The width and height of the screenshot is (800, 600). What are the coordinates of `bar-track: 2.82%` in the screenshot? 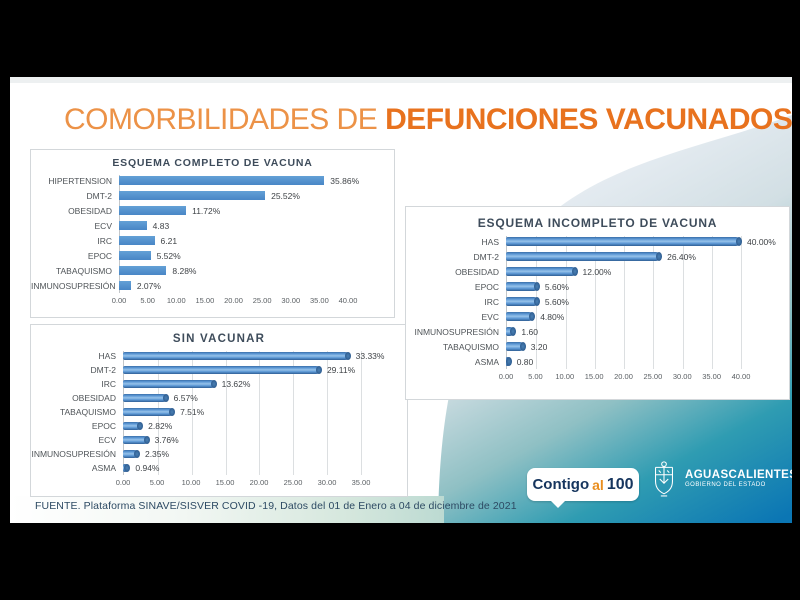 It's located at (242, 426).